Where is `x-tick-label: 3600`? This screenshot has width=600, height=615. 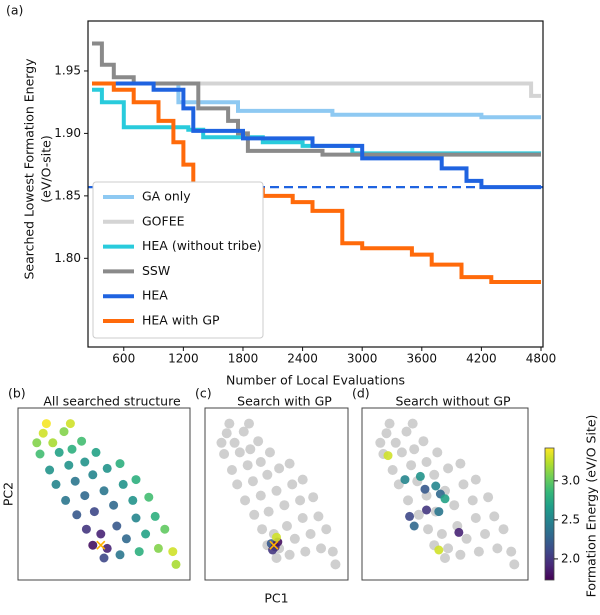 x-tick-label: 3600 is located at coordinates (422, 359).